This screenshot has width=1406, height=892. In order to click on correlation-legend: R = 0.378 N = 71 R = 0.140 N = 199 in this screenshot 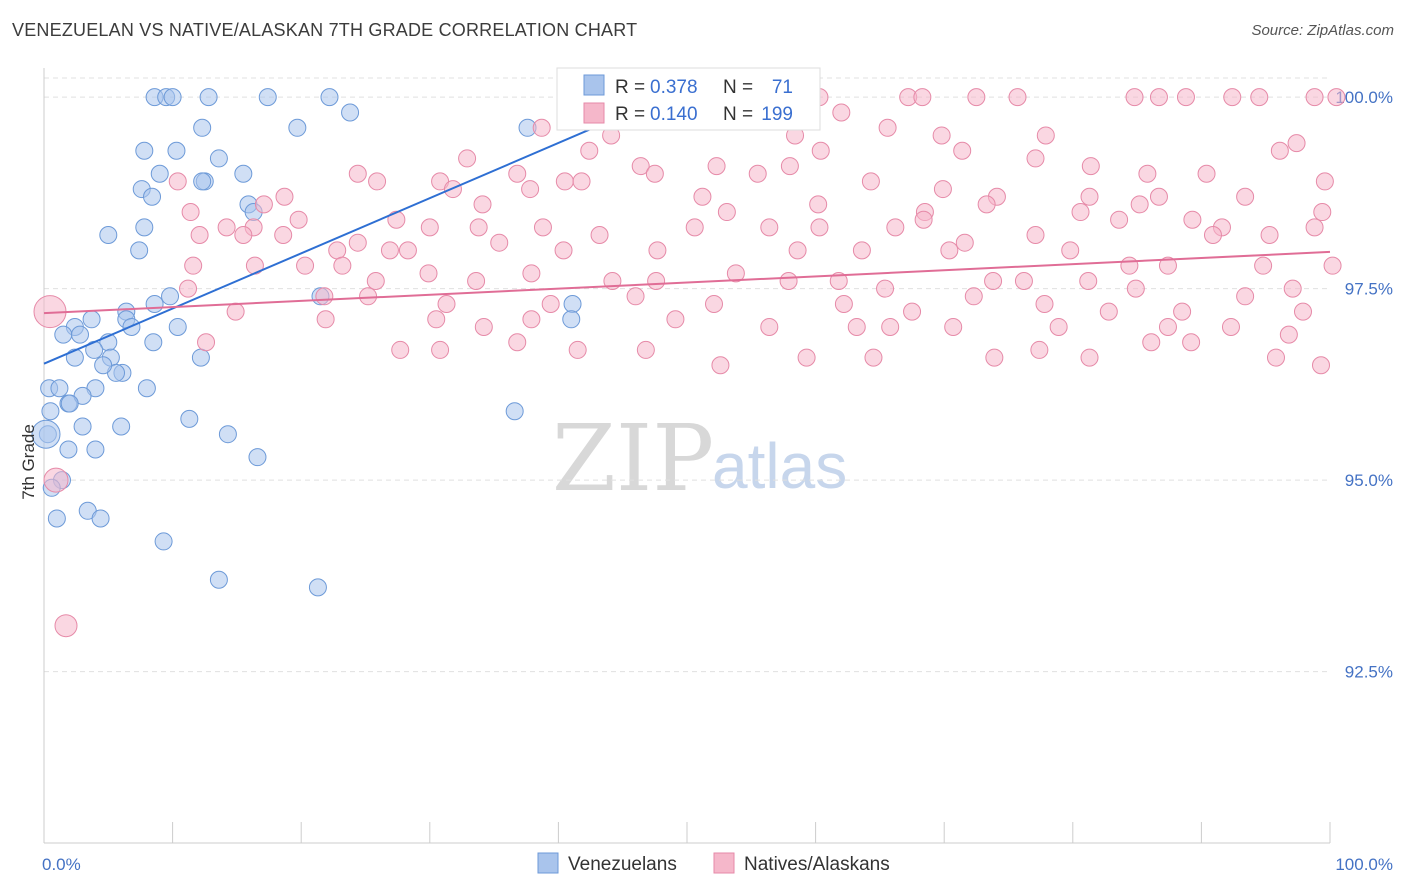, I will do `click(688, 99)`.